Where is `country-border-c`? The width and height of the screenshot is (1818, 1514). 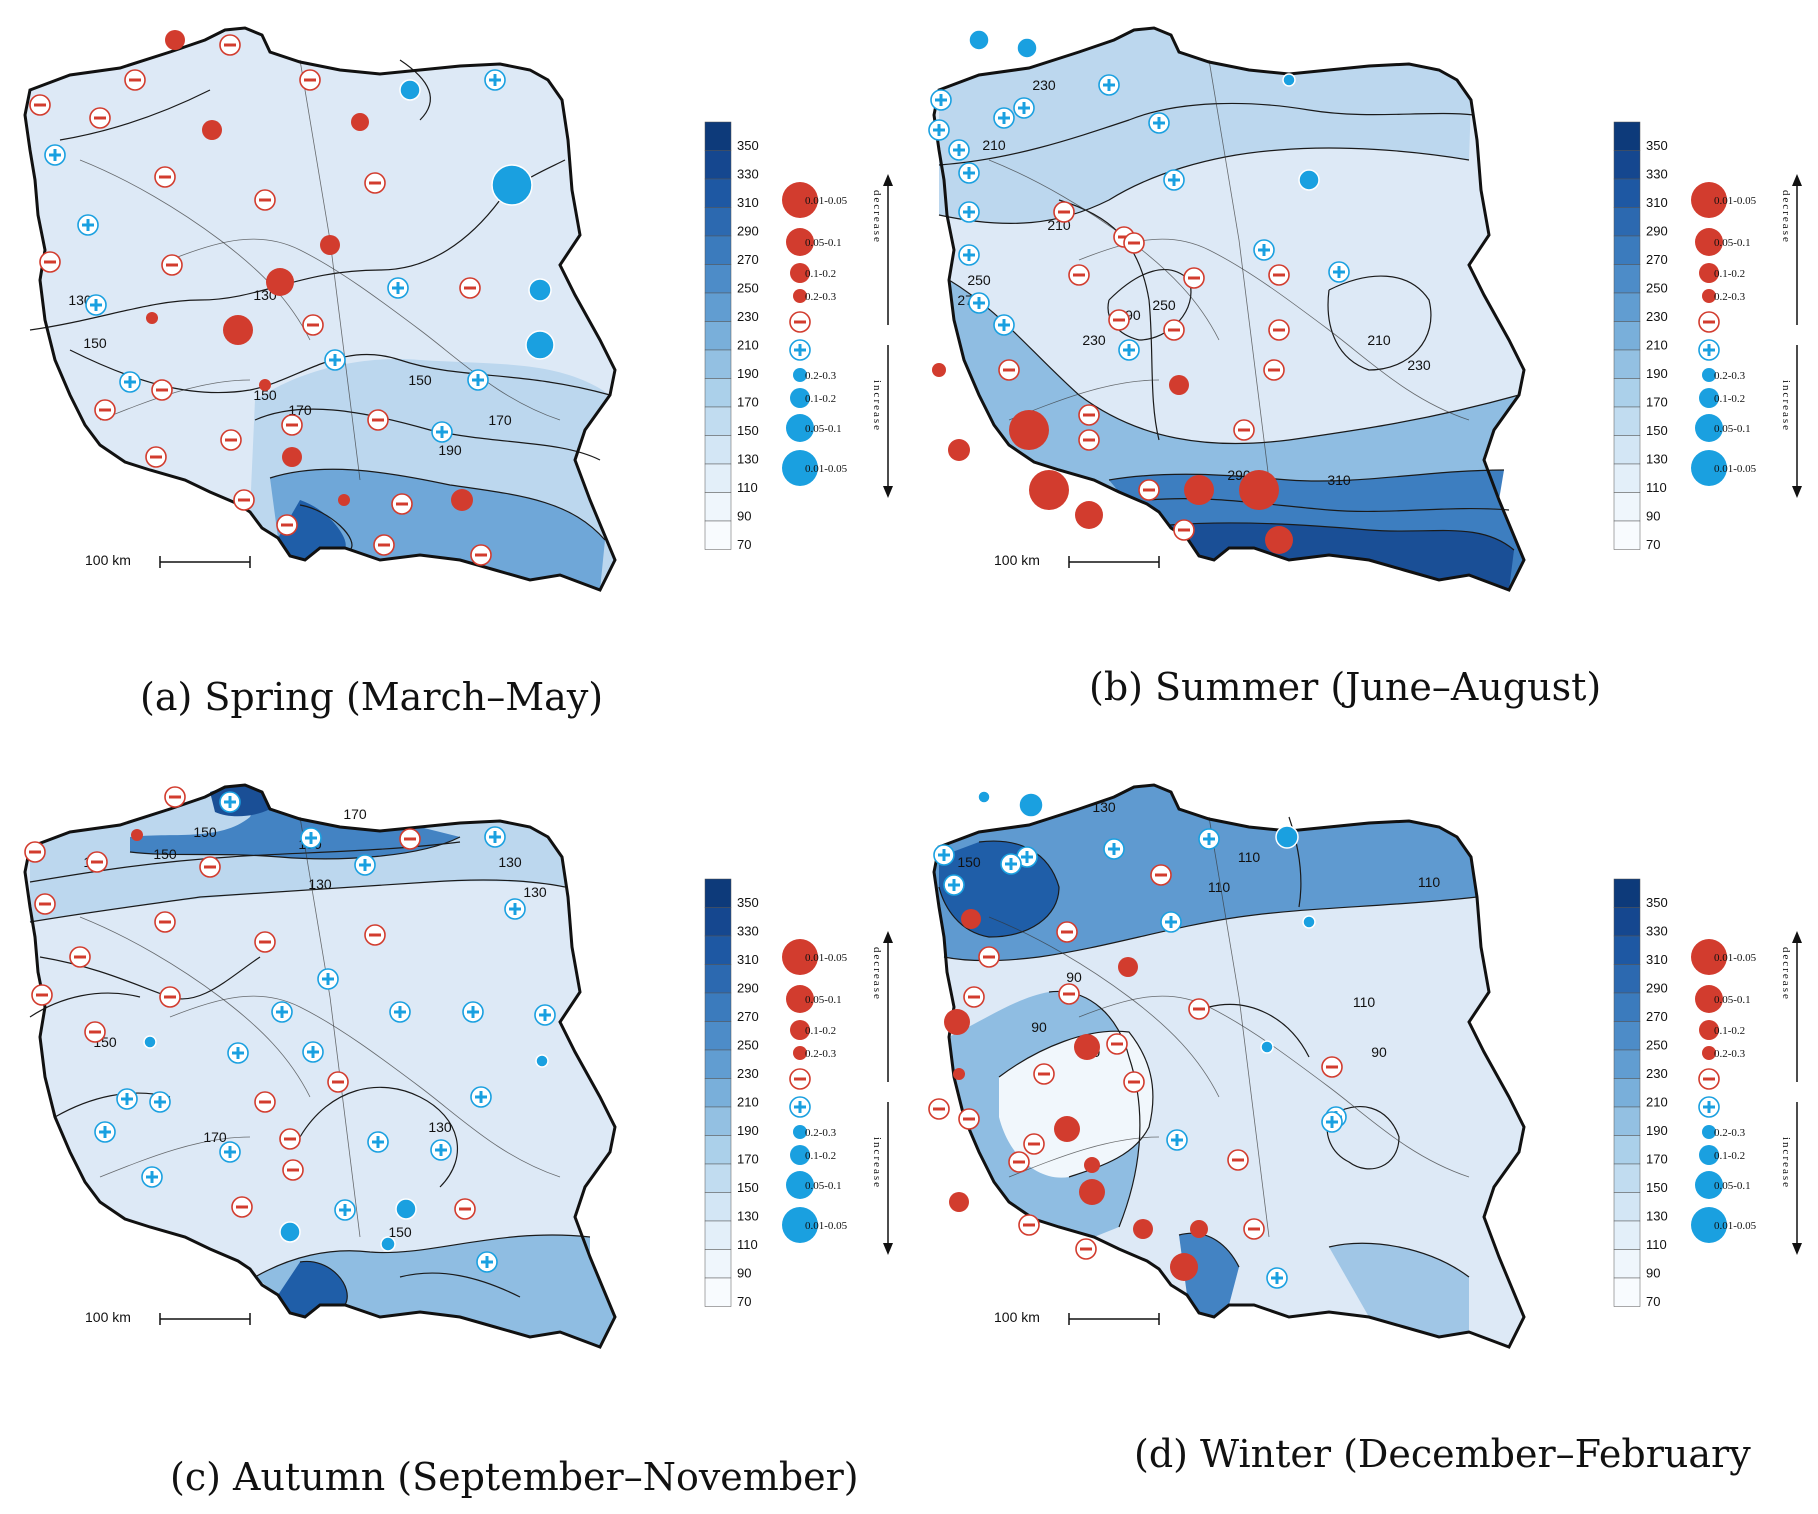
country-border-c is located at coordinates (320, 1066).